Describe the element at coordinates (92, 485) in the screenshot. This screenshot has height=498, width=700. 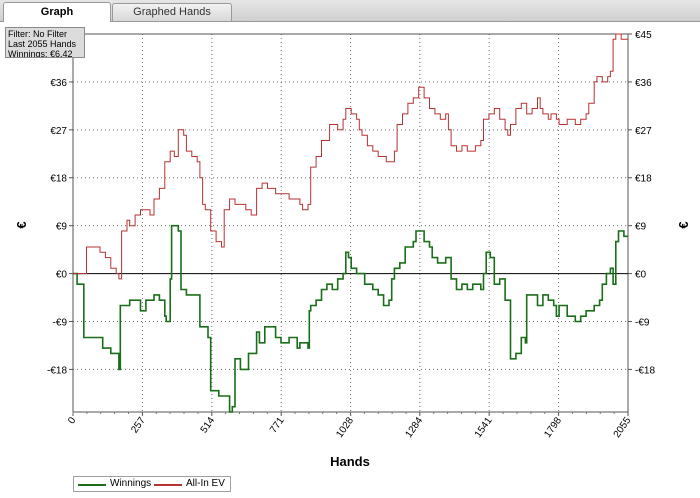
I see `legend-swatch-winnings` at that location.